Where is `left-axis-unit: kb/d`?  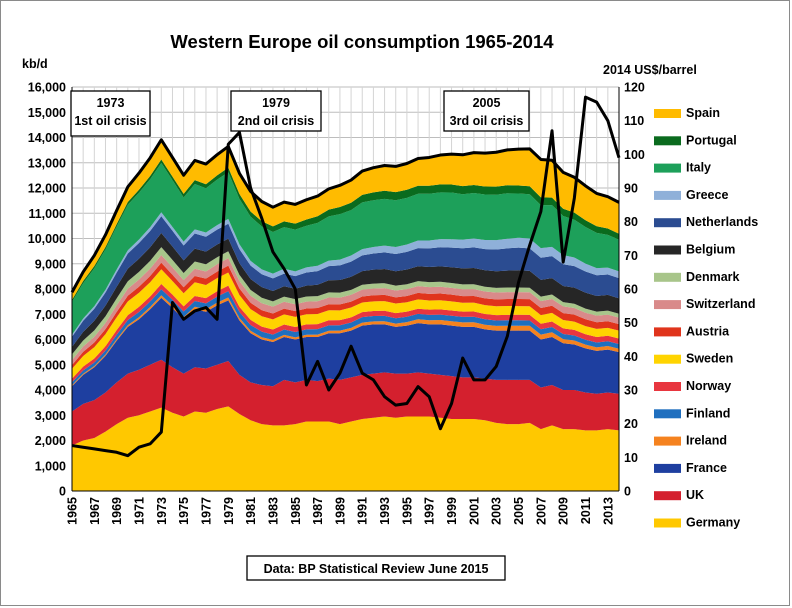
left-axis-unit: kb/d is located at coordinates (35, 64).